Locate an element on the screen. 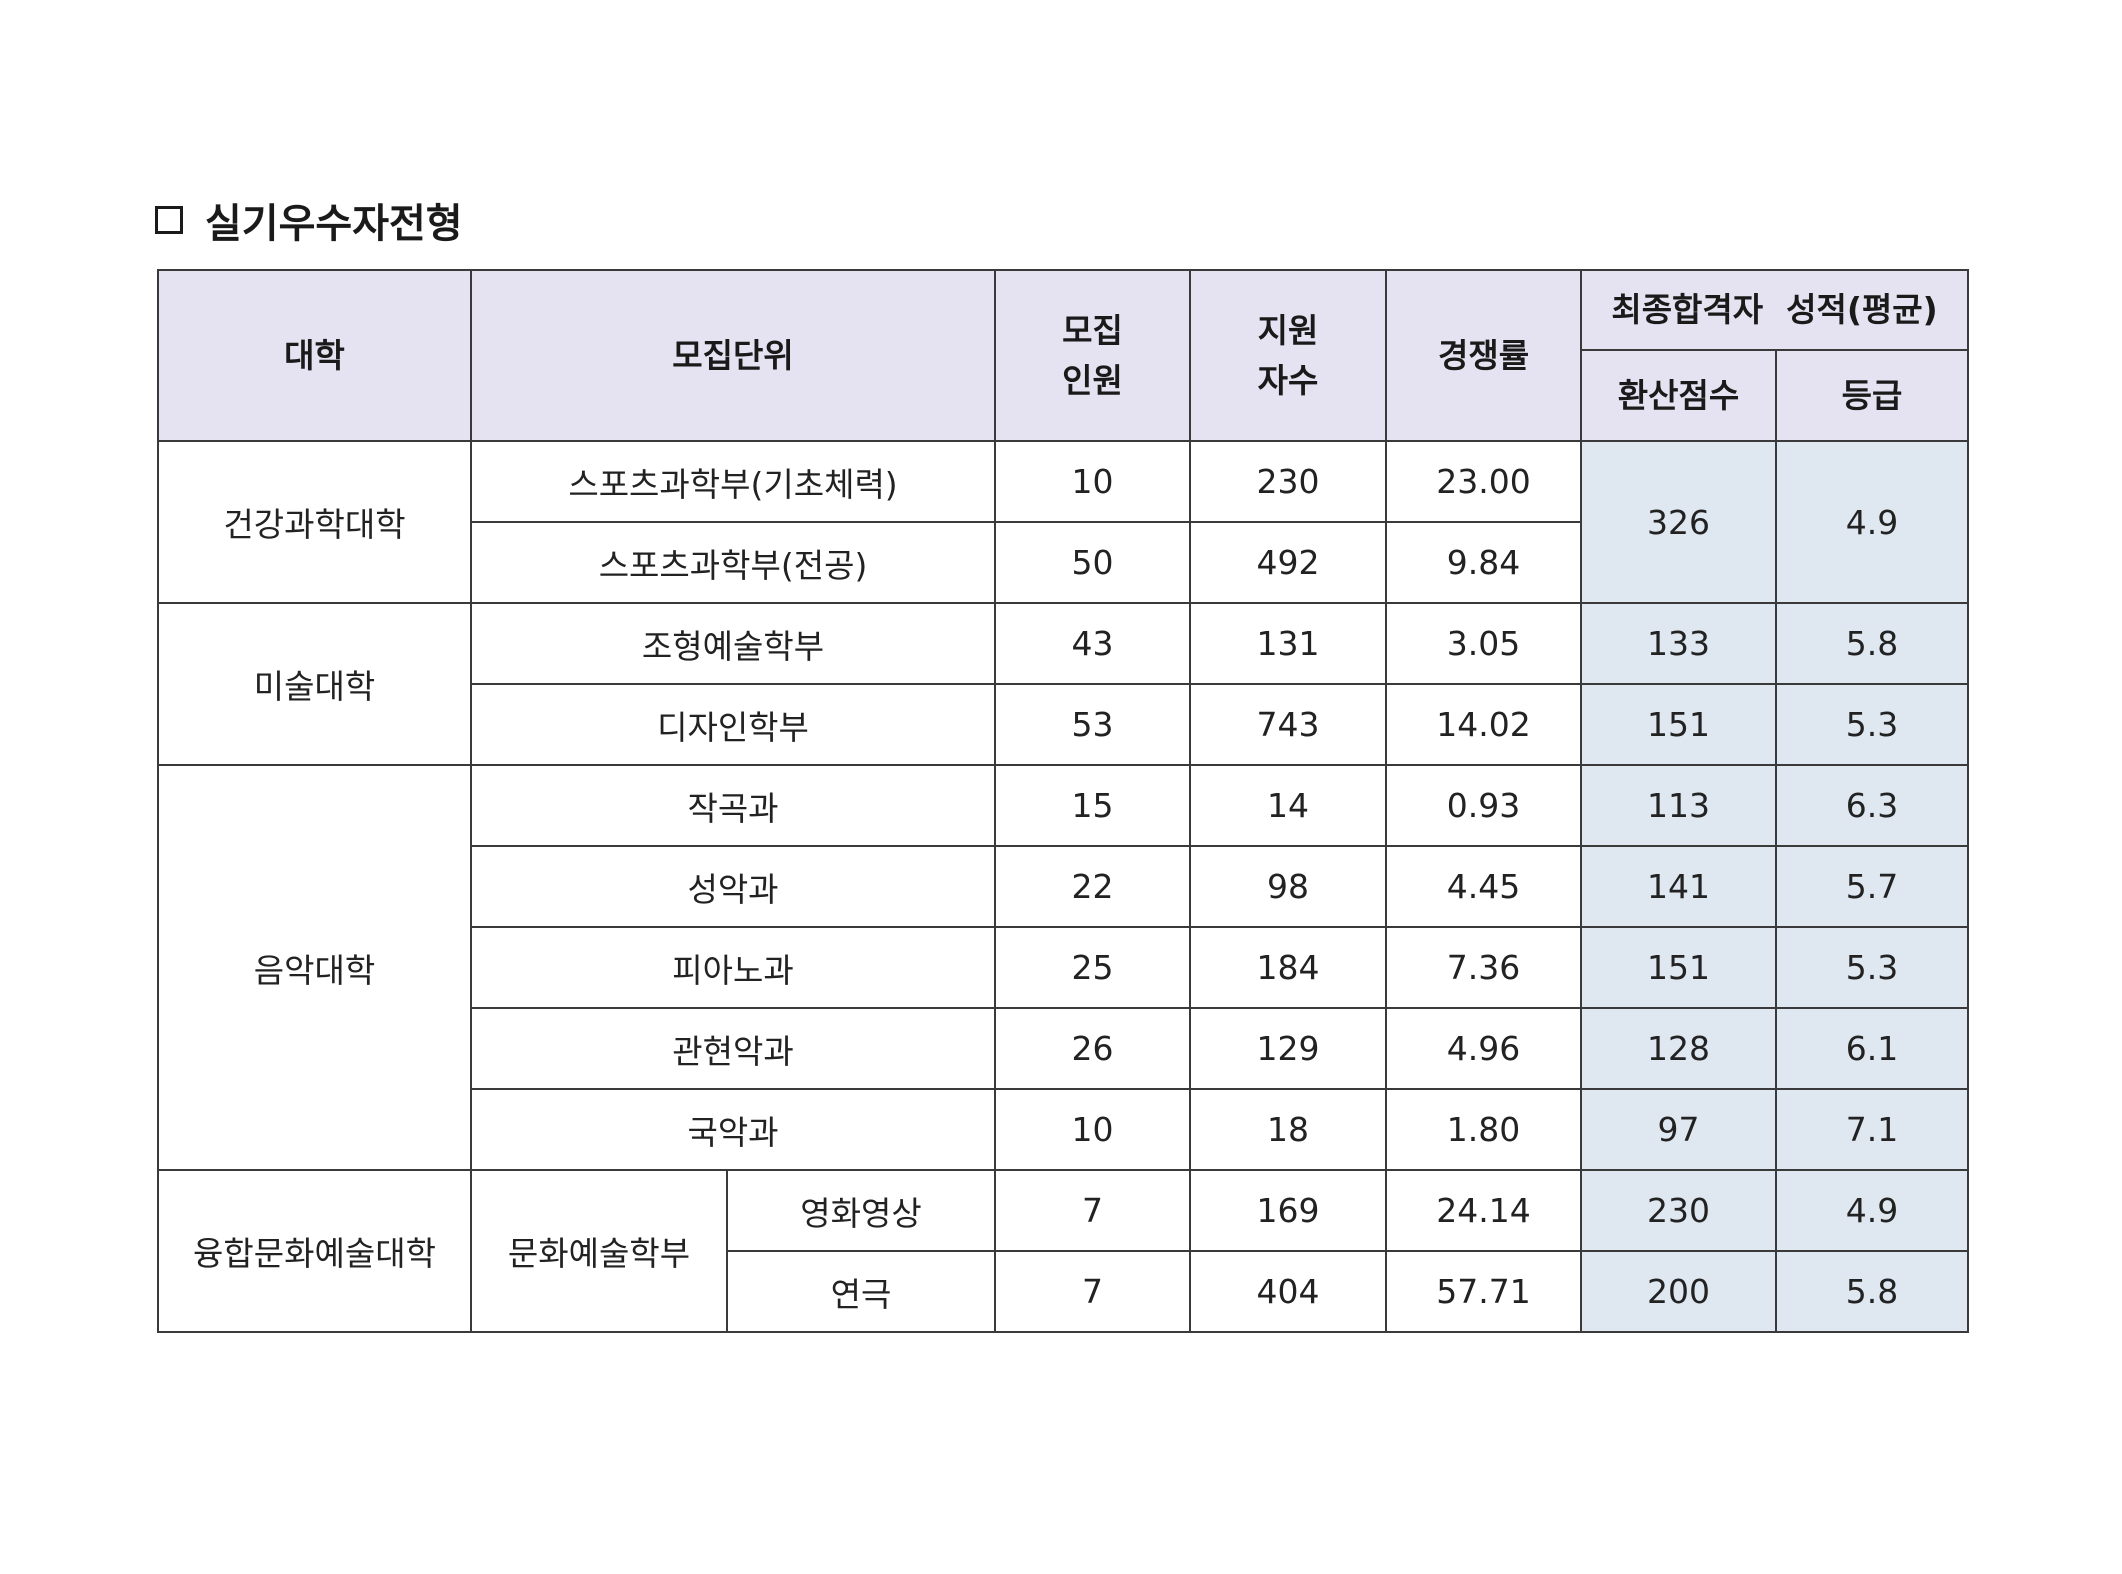  score-cell: 326 is located at coordinates (1679, 522).